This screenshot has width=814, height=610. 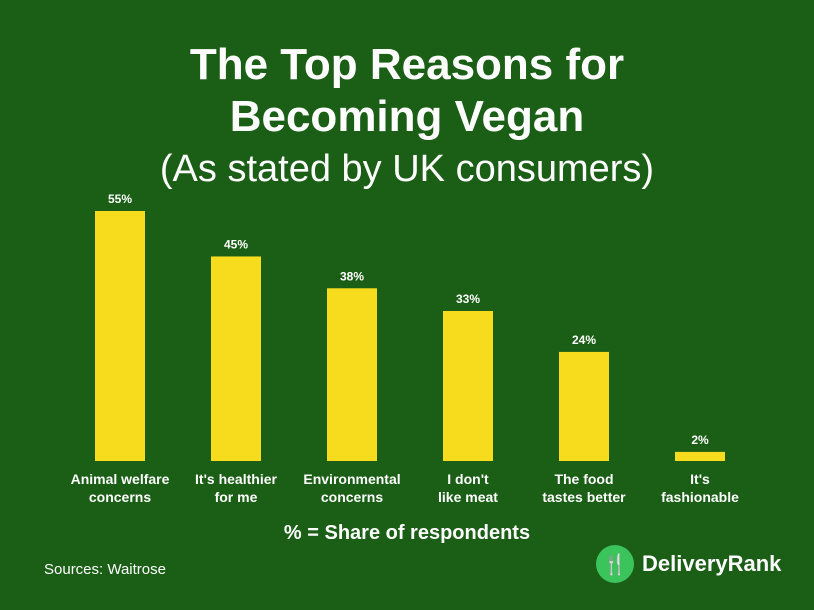 I want to click on x-tick-label: It's healthier, so click(x=236, y=479).